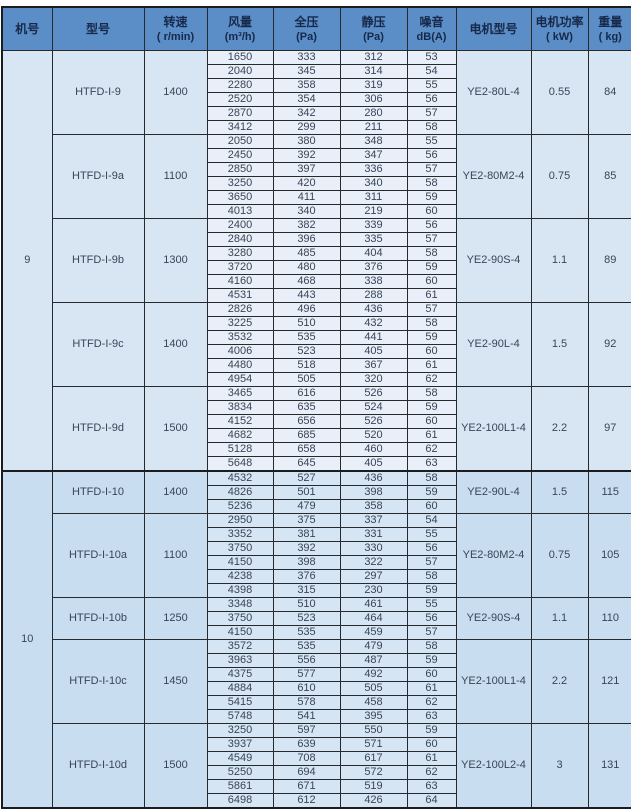 The height and width of the screenshot is (809, 631). What do you see at coordinates (306, 717) in the screenshot?
I see `total-pressure-cell: 541` at bounding box center [306, 717].